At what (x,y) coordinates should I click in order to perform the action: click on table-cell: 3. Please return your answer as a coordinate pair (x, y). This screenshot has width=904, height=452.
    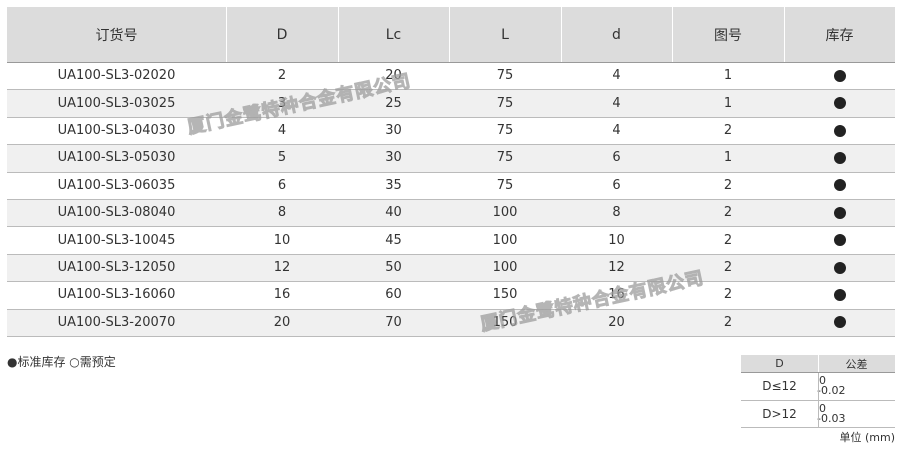
    Looking at the image, I should click on (282, 103).